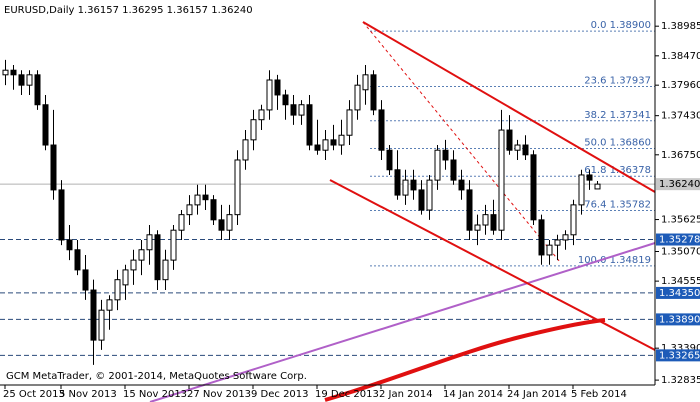 This screenshot has height=402, width=700. Describe the element at coordinates (680, 116) in the screenshot. I see `y-tick-label: 1.37430` at that location.